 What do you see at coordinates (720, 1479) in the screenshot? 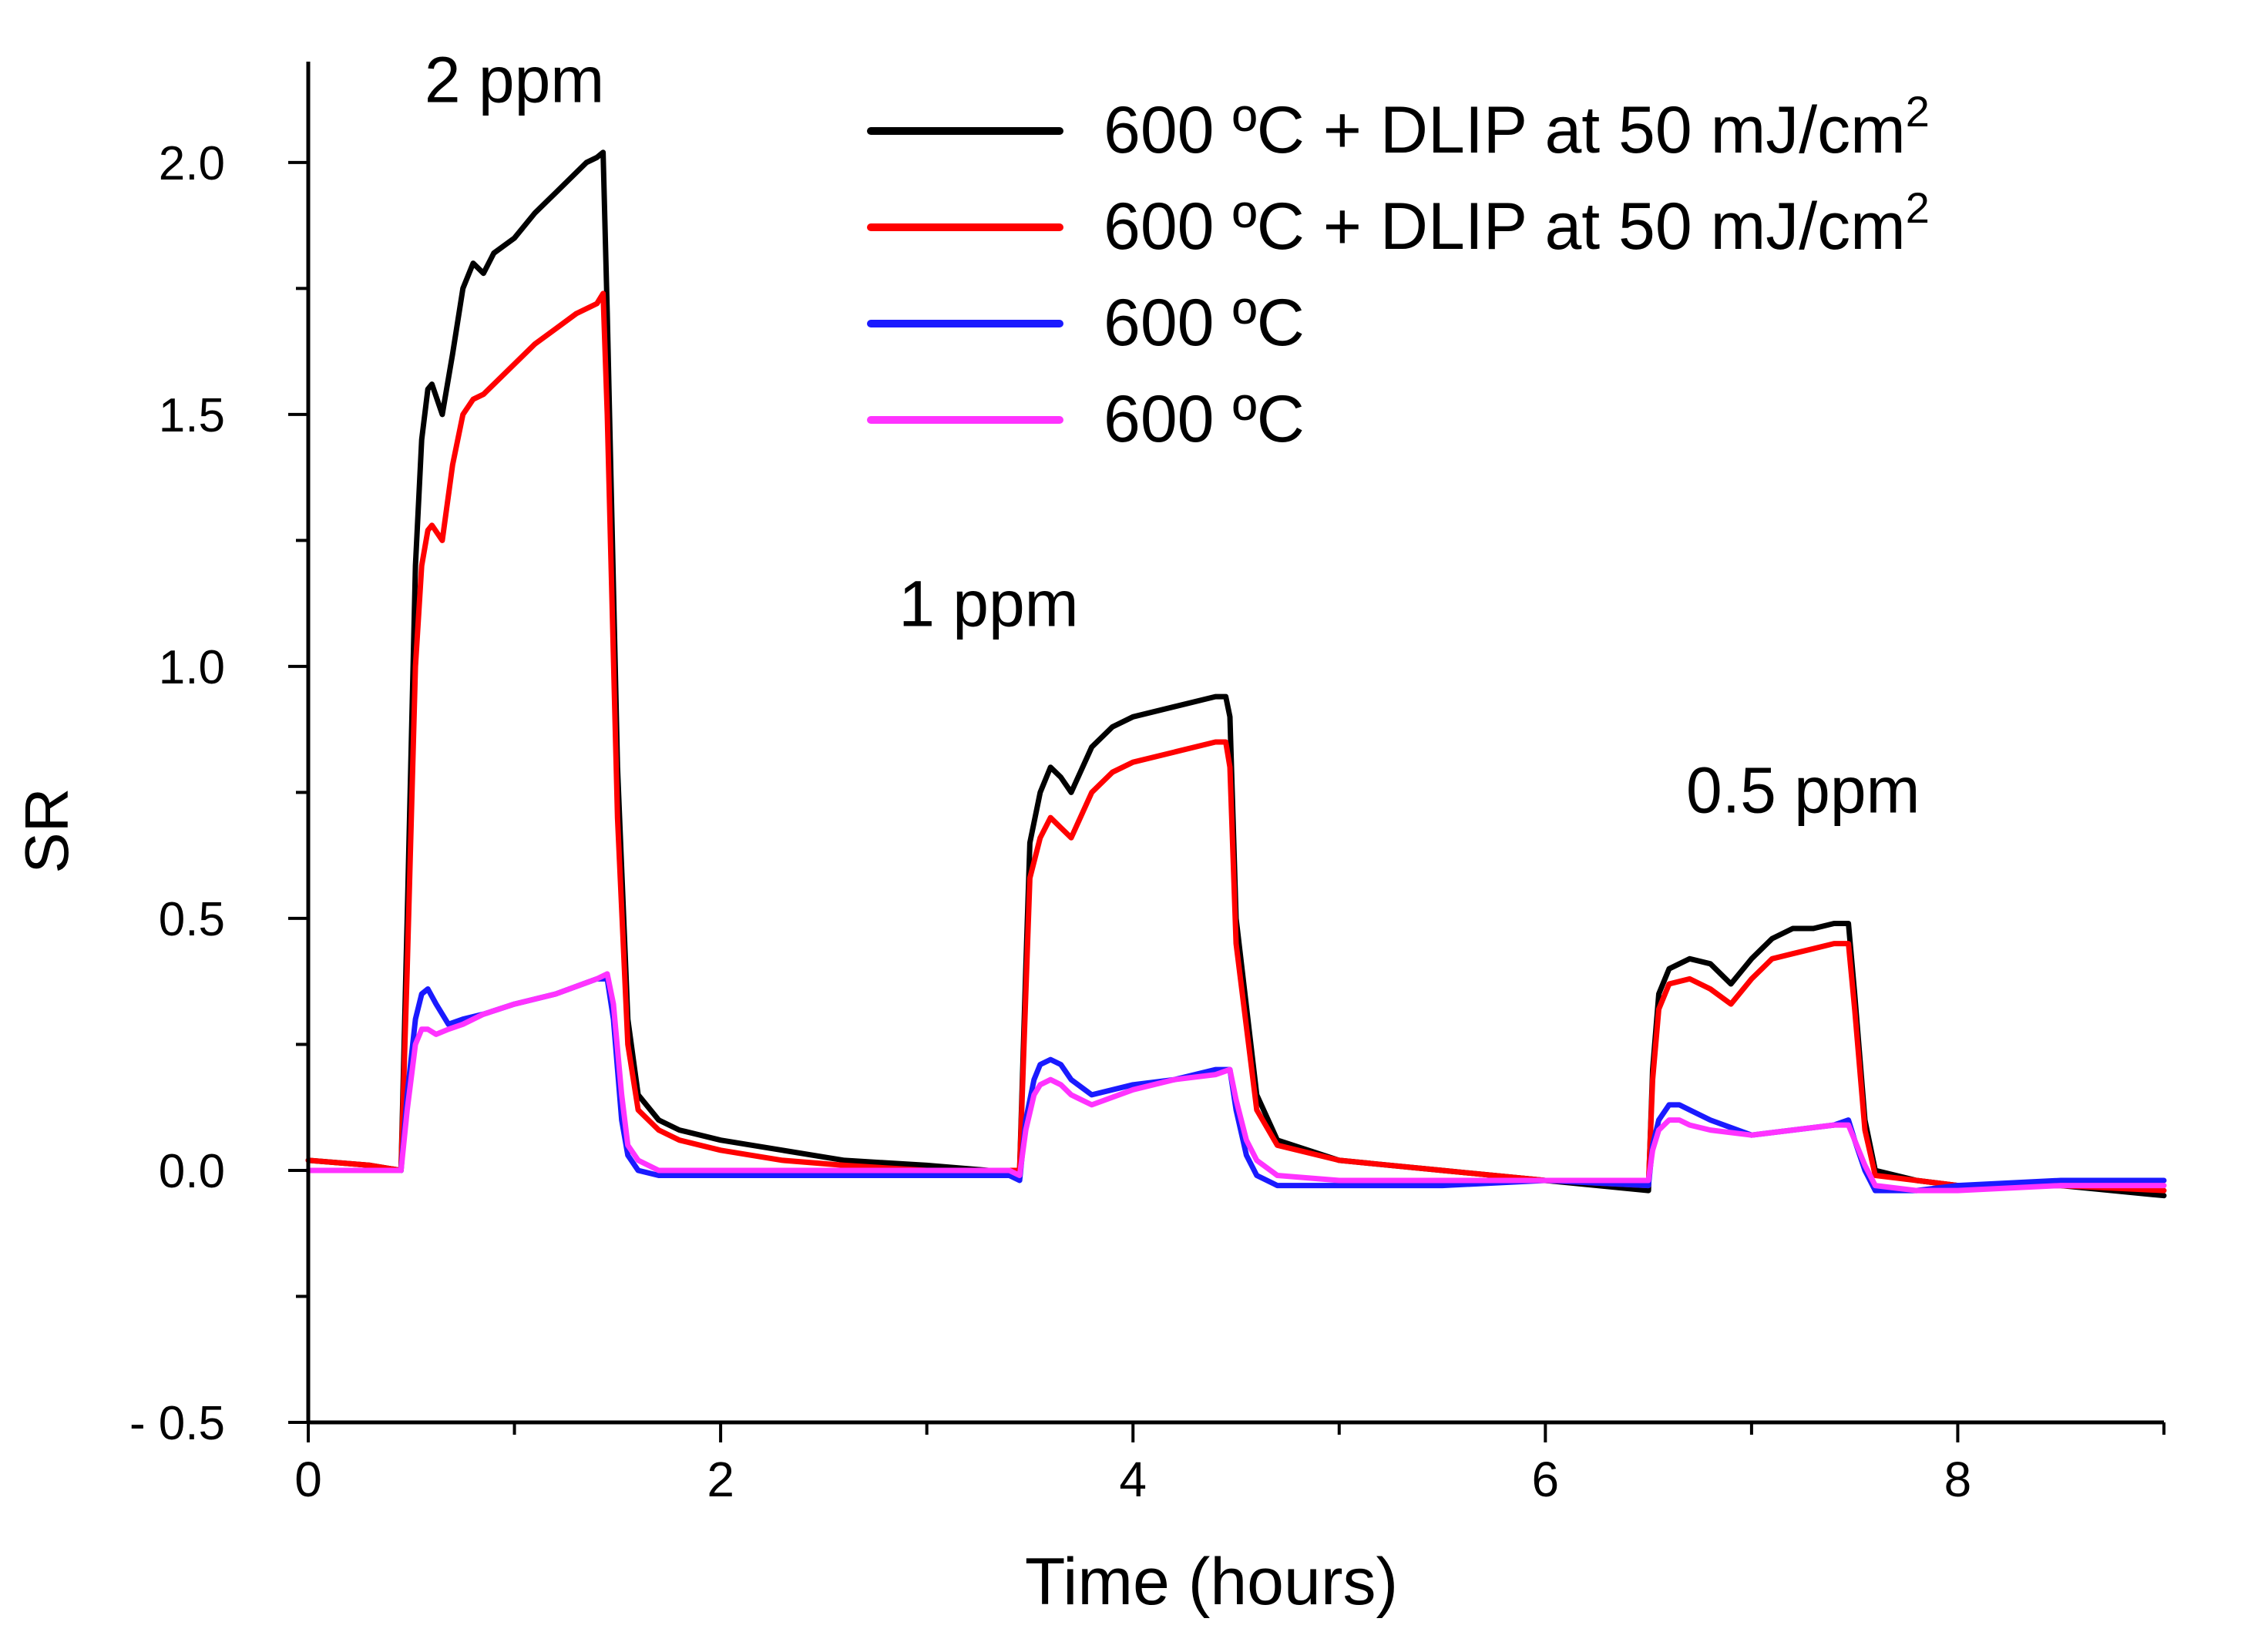
I see `x-tick-label: 2` at bounding box center [720, 1479].